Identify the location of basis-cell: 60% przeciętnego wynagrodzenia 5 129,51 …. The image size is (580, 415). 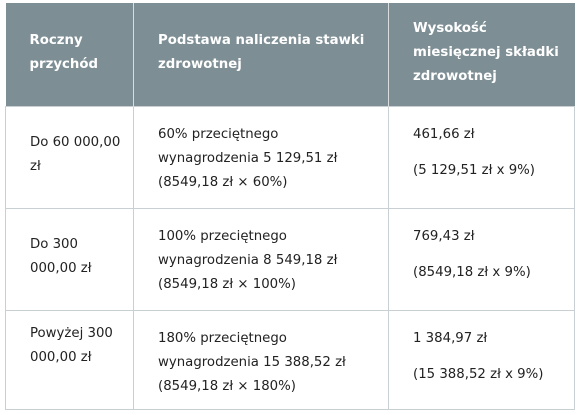
(261, 157).